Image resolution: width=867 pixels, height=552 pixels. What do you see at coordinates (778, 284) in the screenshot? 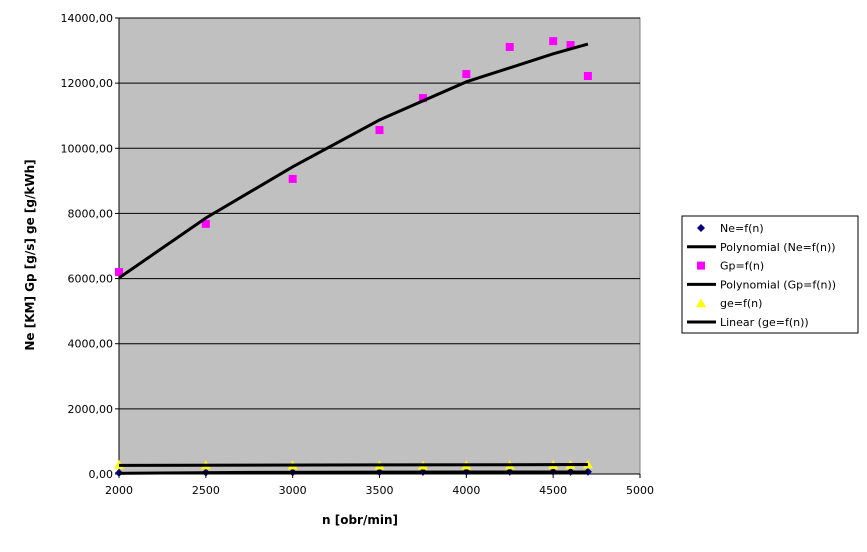
I see `legend-label: Polynomial (Gp=f(n))` at bounding box center [778, 284].